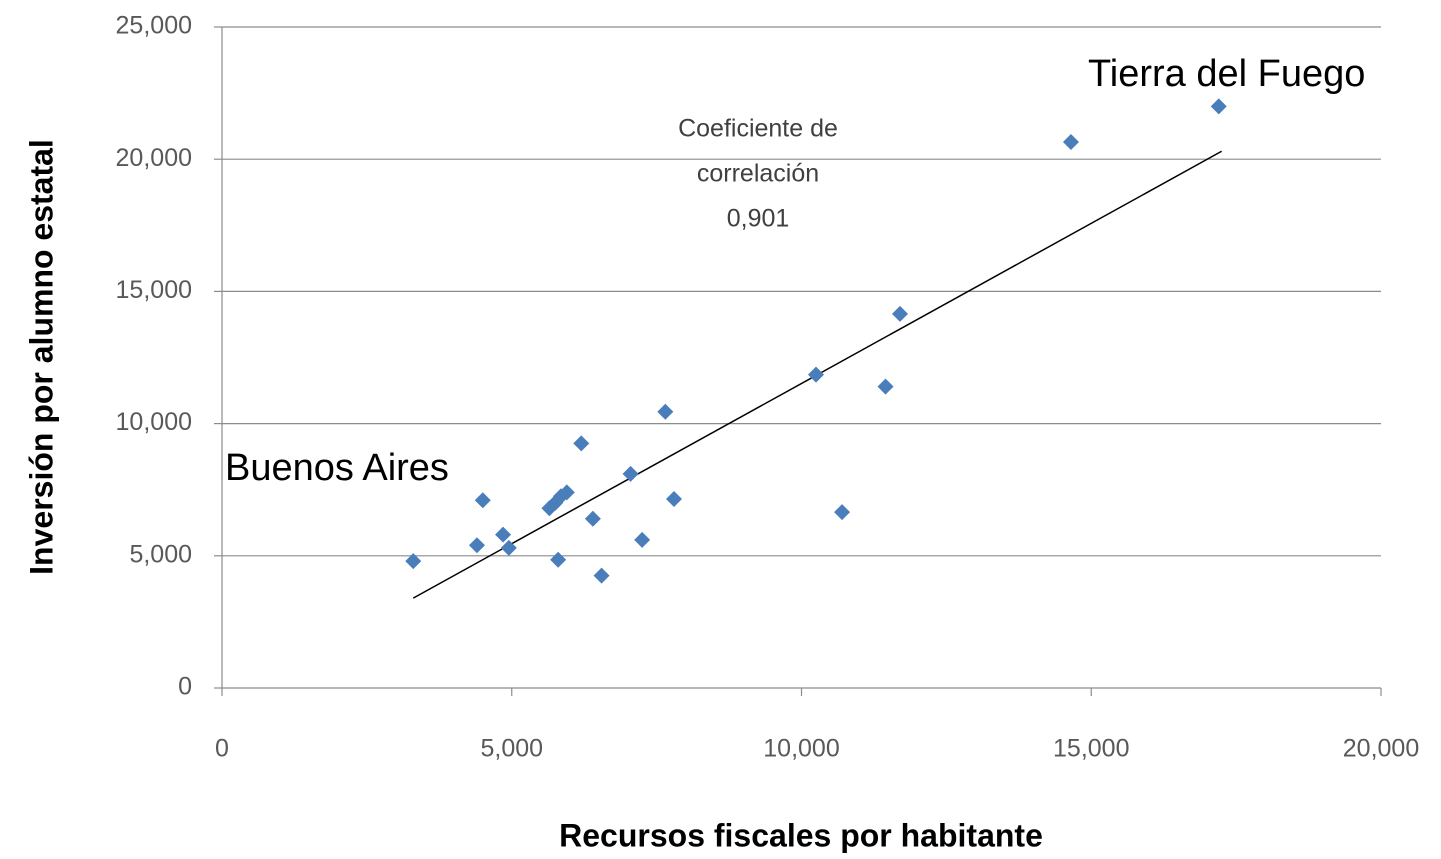 The width and height of the screenshot is (1441, 859). Describe the element at coordinates (154, 158) in the screenshot. I see `y-tick-label: 20,000` at that location.